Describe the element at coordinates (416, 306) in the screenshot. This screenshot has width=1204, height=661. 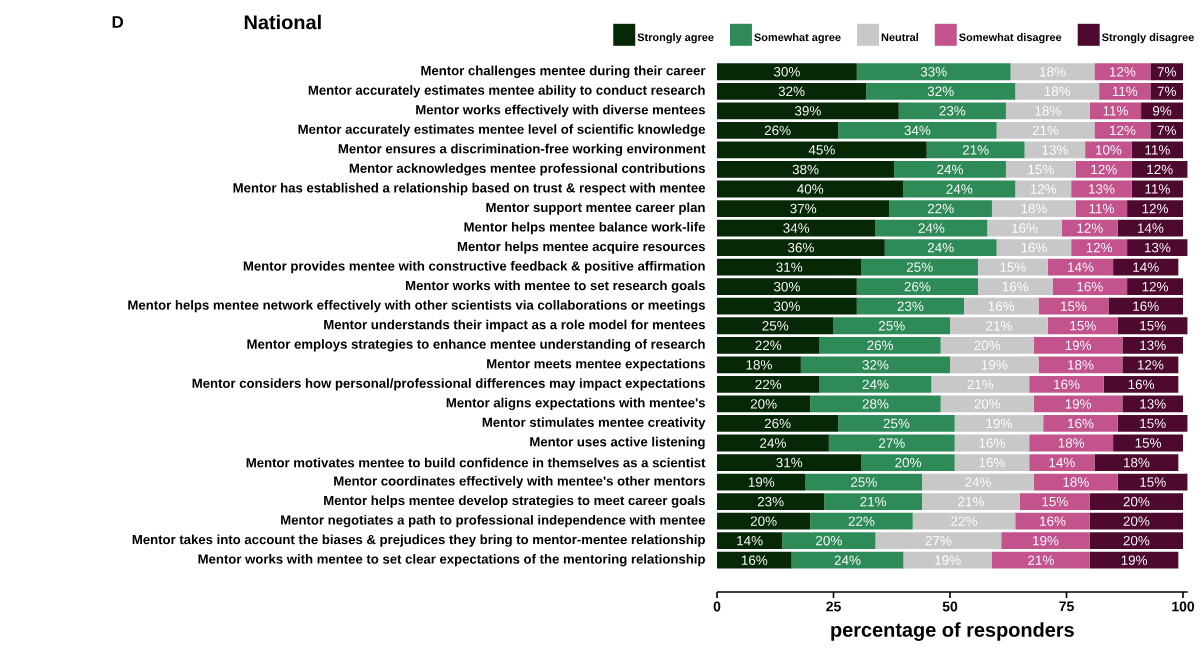
I see `y-tick-label: Mentor helps mentee network effectively with other scientists via collaborations or meetings` at that location.